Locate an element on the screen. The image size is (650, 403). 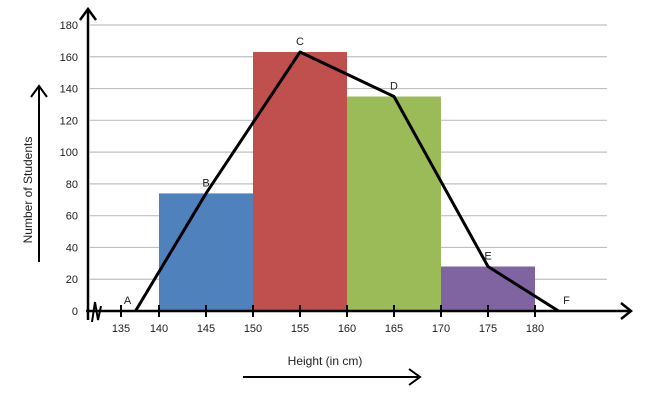
x-tick-label: 155 is located at coordinates (300, 329).